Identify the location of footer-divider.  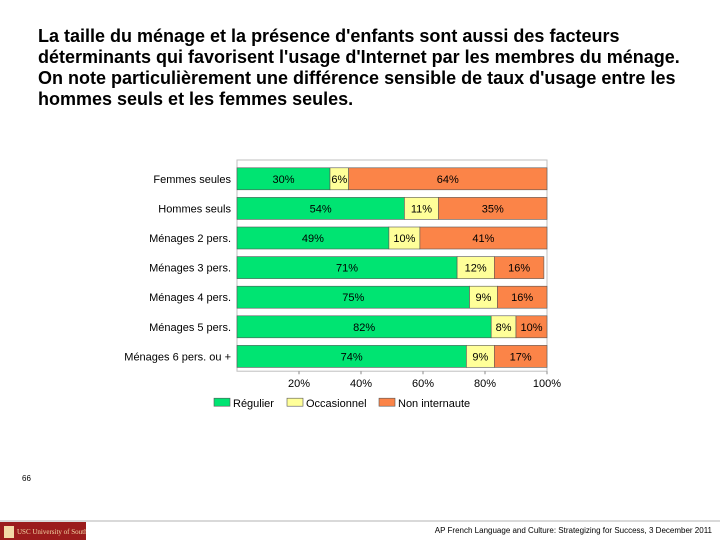
(360, 521).